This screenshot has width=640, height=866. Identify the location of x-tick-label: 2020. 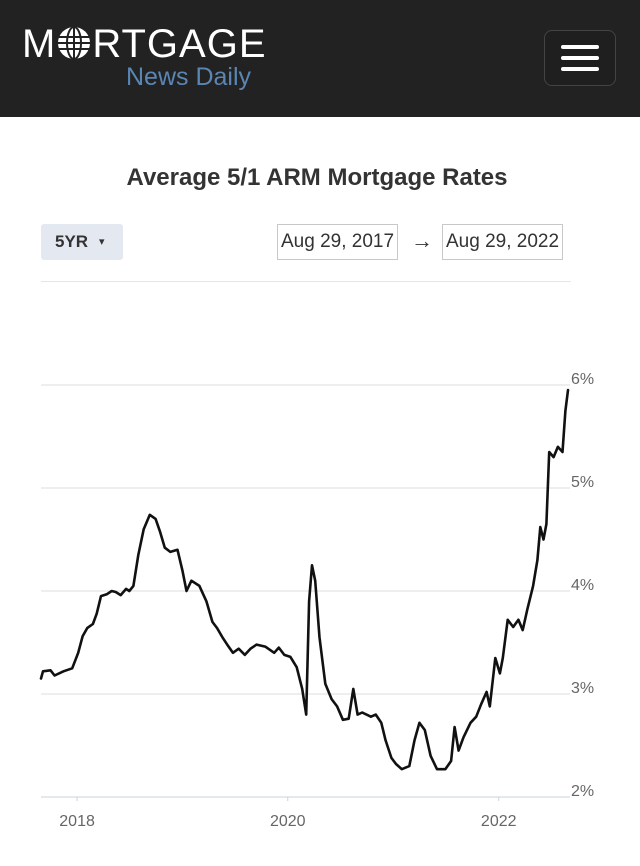
(288, 821).